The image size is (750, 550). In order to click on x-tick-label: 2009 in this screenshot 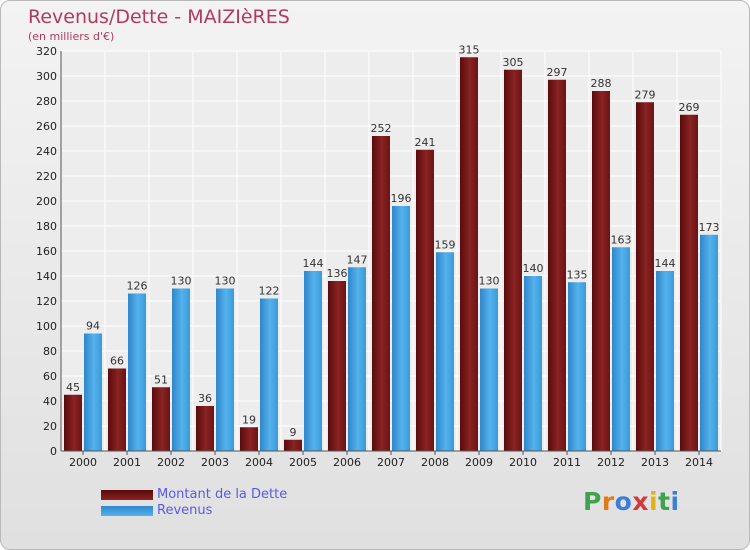, I will do `click(479, 462)`.